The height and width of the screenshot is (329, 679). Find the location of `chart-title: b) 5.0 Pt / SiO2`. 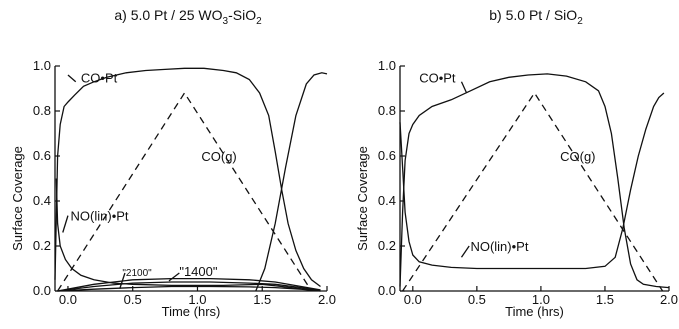

chart-title: b) 5.0 Pt / SiO2 is located at coordinates (536, 17).